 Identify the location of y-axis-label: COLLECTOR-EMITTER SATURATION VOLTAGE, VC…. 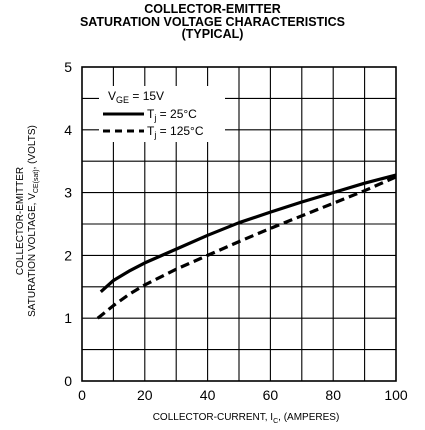
(27, 221).